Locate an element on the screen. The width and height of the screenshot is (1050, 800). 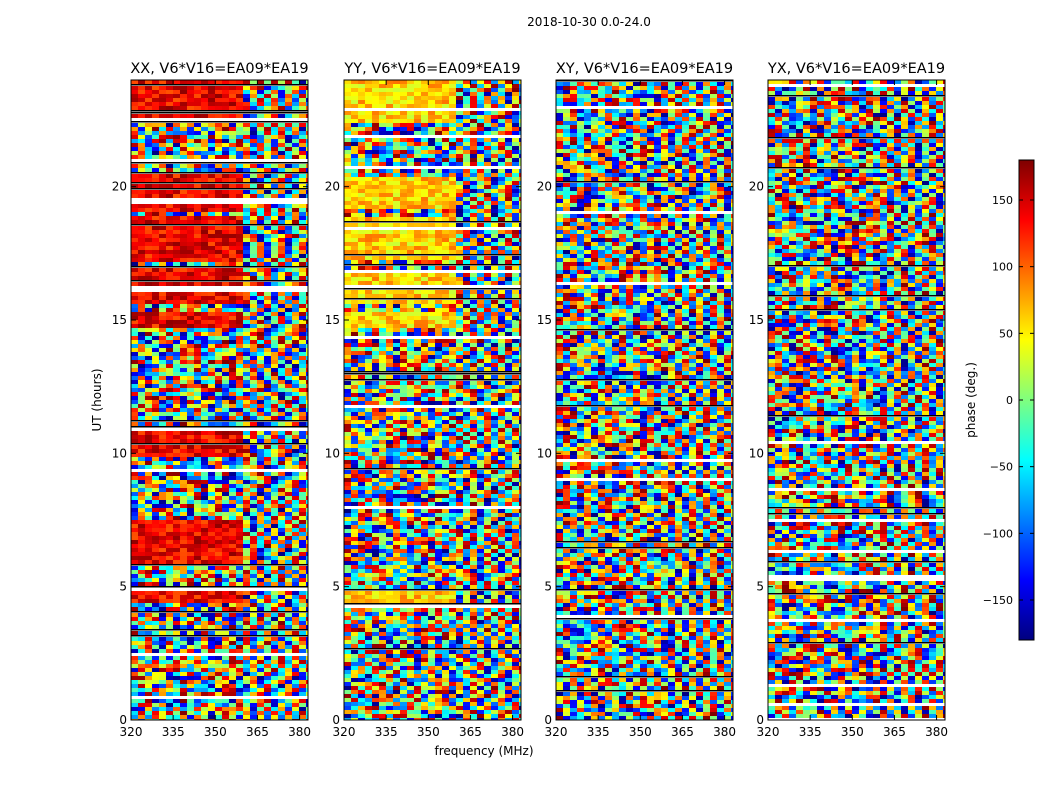
colorbar-label: phase (deg.) is located at coordinates (971, 400).